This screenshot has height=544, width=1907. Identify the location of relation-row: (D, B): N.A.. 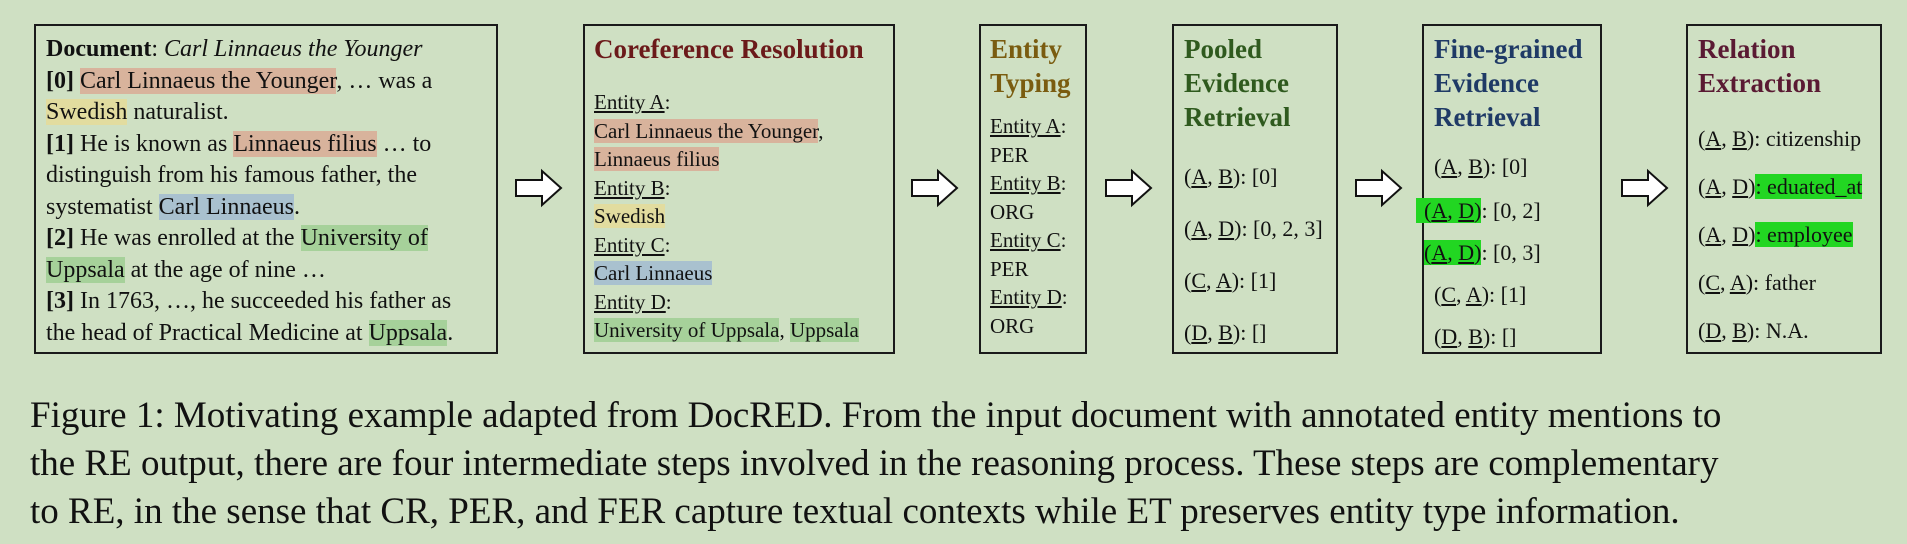
(1753, 330).